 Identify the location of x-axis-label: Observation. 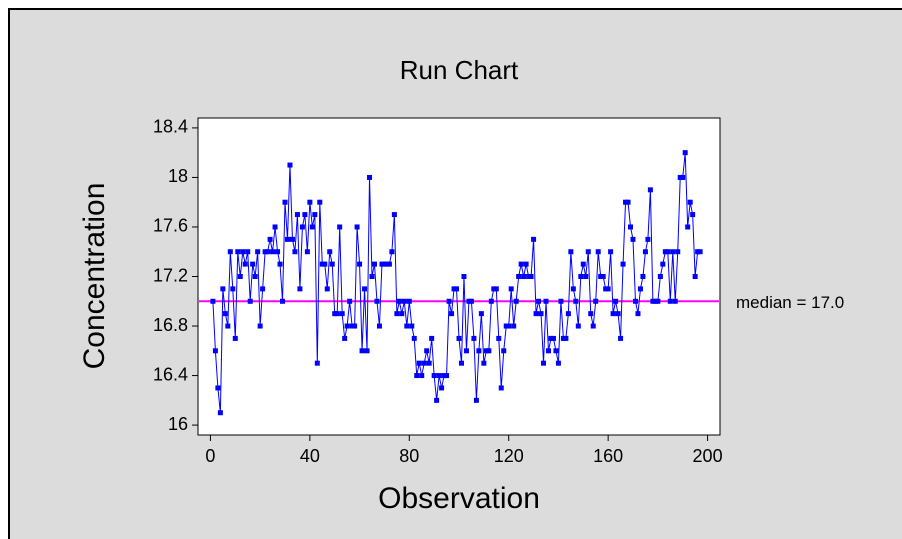
(459, 498).